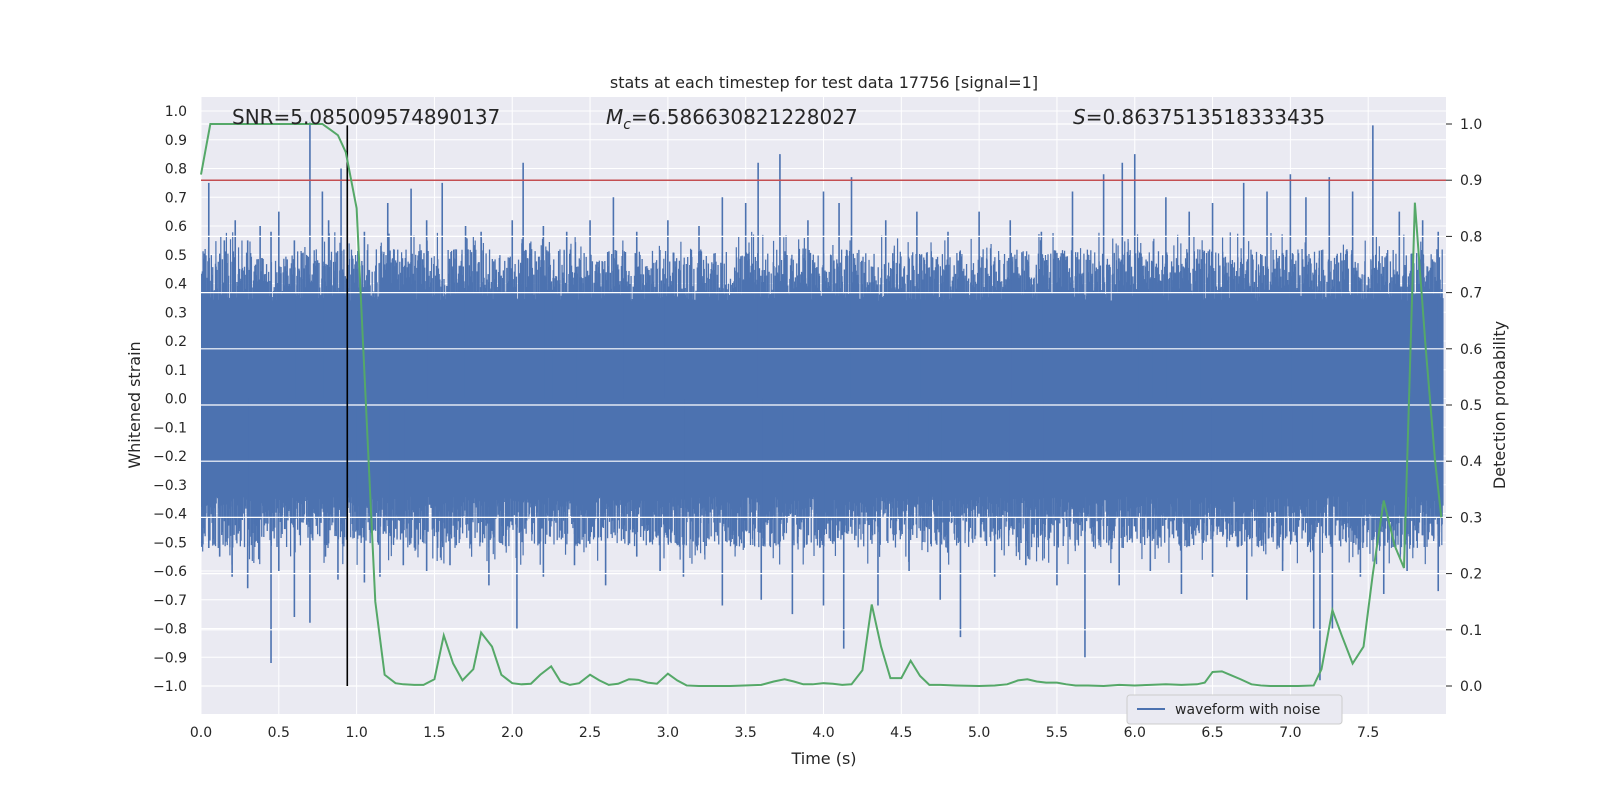 The width and height of the screenshot is (1600, 800). Describe the element at coordinates (176, 256) in the screenshot. I see `y-left-tick-label: 0.5` at that location.